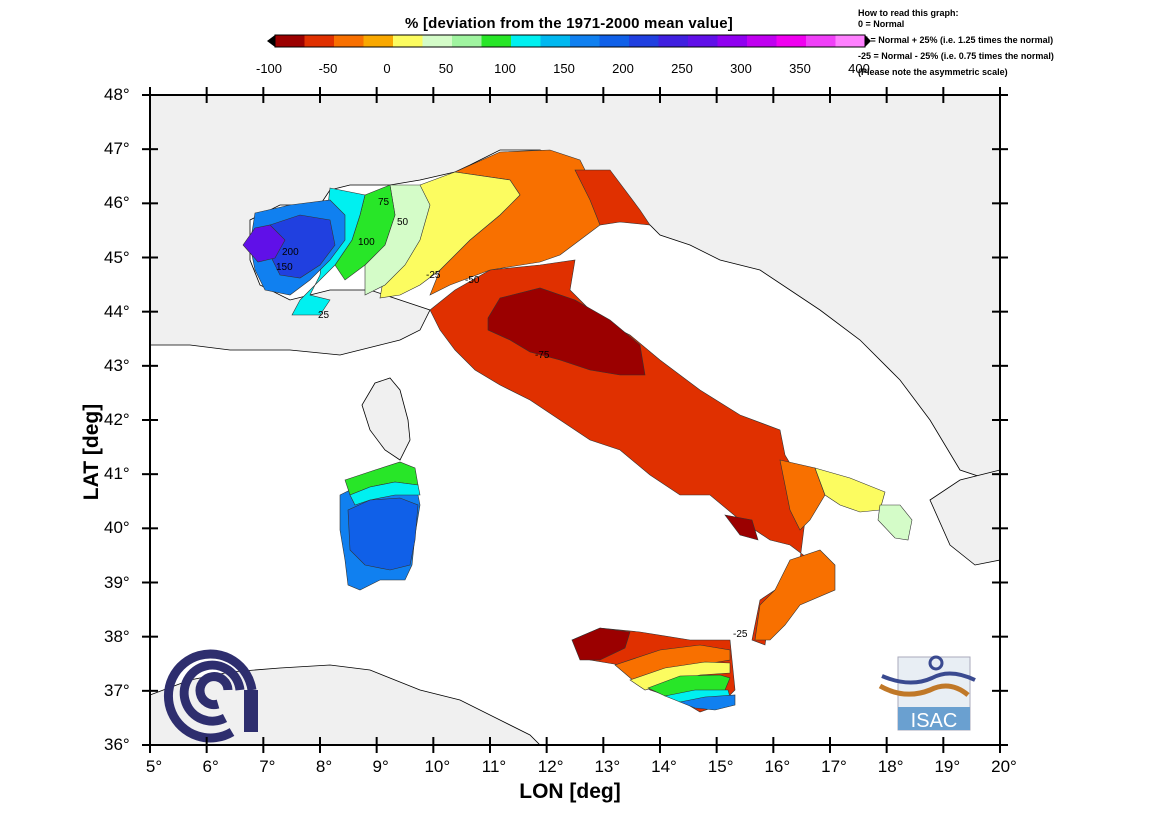  Describe the element at coordinates (881, 24) in the screenshot. I see `legend-note-line: 0 = Normal` at that location.